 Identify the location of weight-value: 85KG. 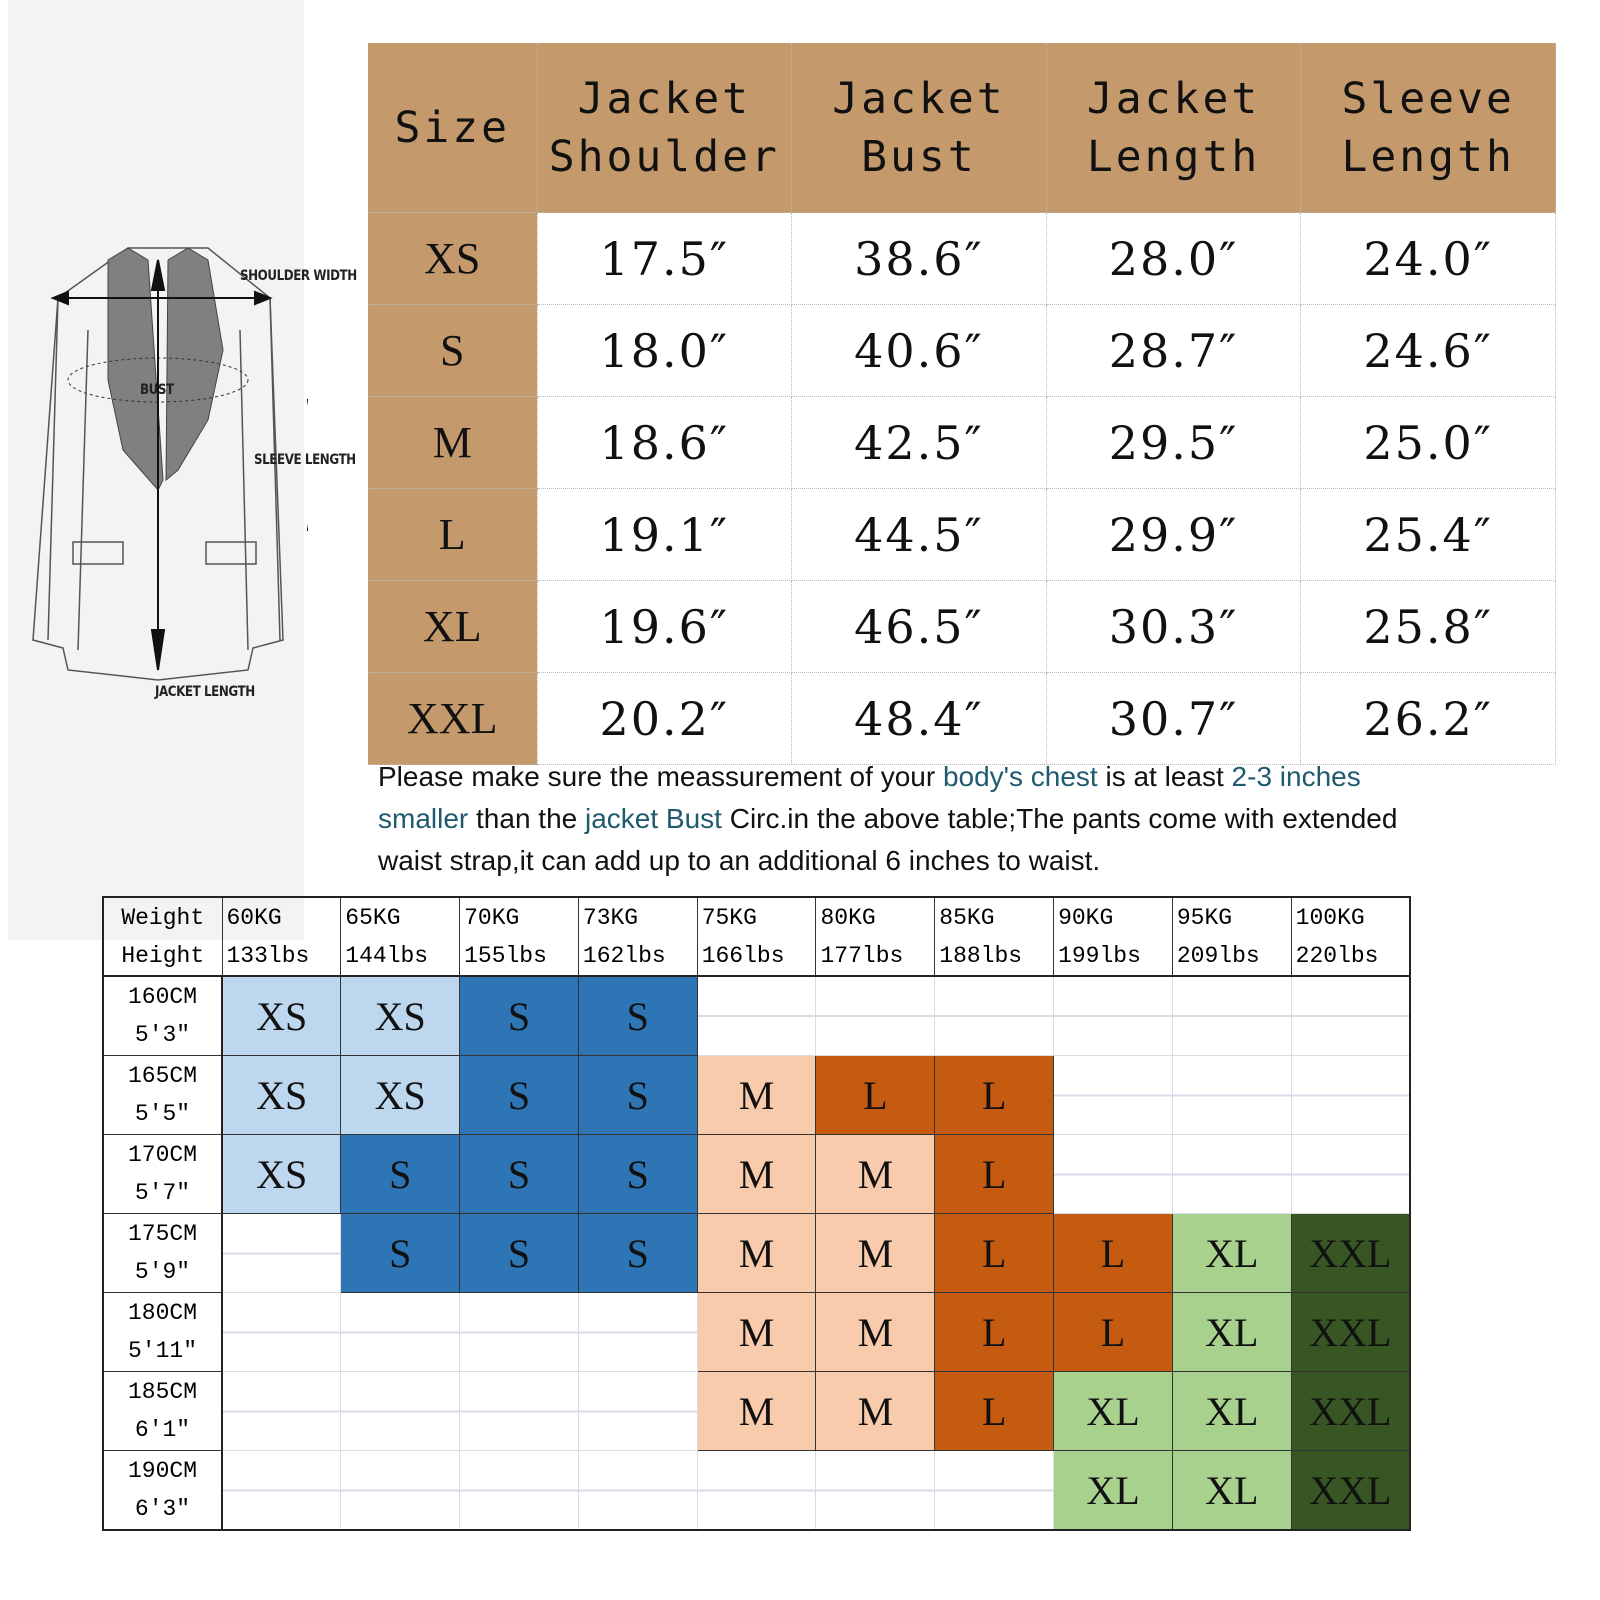
(967, 917).